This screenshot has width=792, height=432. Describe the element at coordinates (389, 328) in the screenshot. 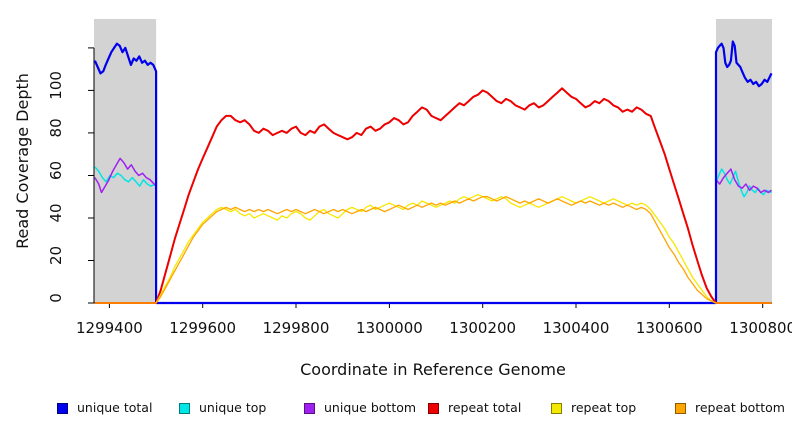

I see `x-tick-label: 1300000` at that location.